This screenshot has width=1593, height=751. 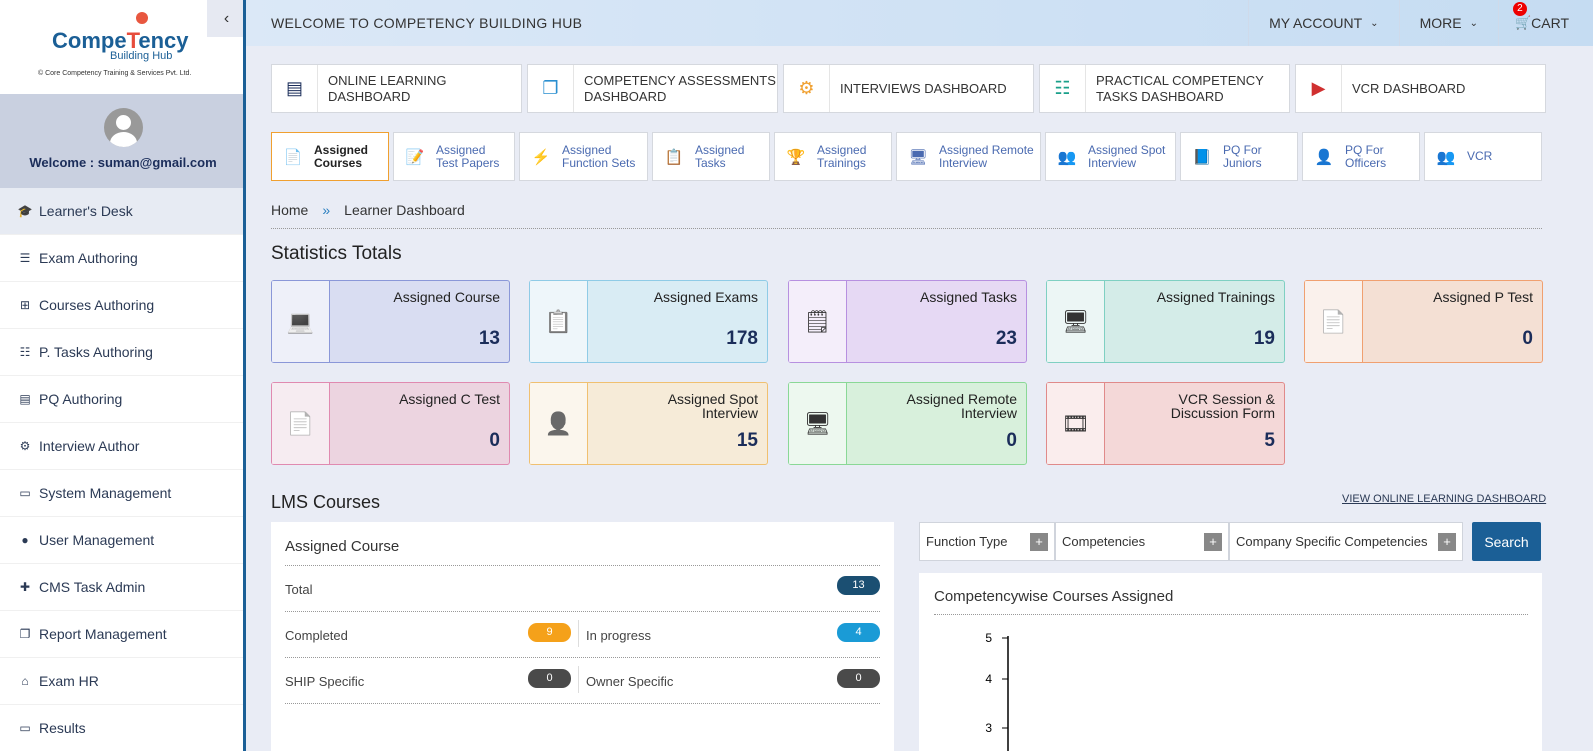 I want to click on welcome-text: Welcome : suman@gmail.com, so click(x=123, y=162).